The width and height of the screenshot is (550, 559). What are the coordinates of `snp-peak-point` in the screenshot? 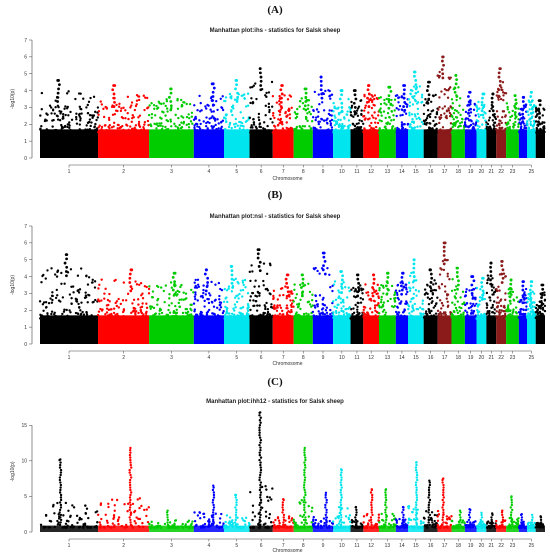 It's located at (260, 69).